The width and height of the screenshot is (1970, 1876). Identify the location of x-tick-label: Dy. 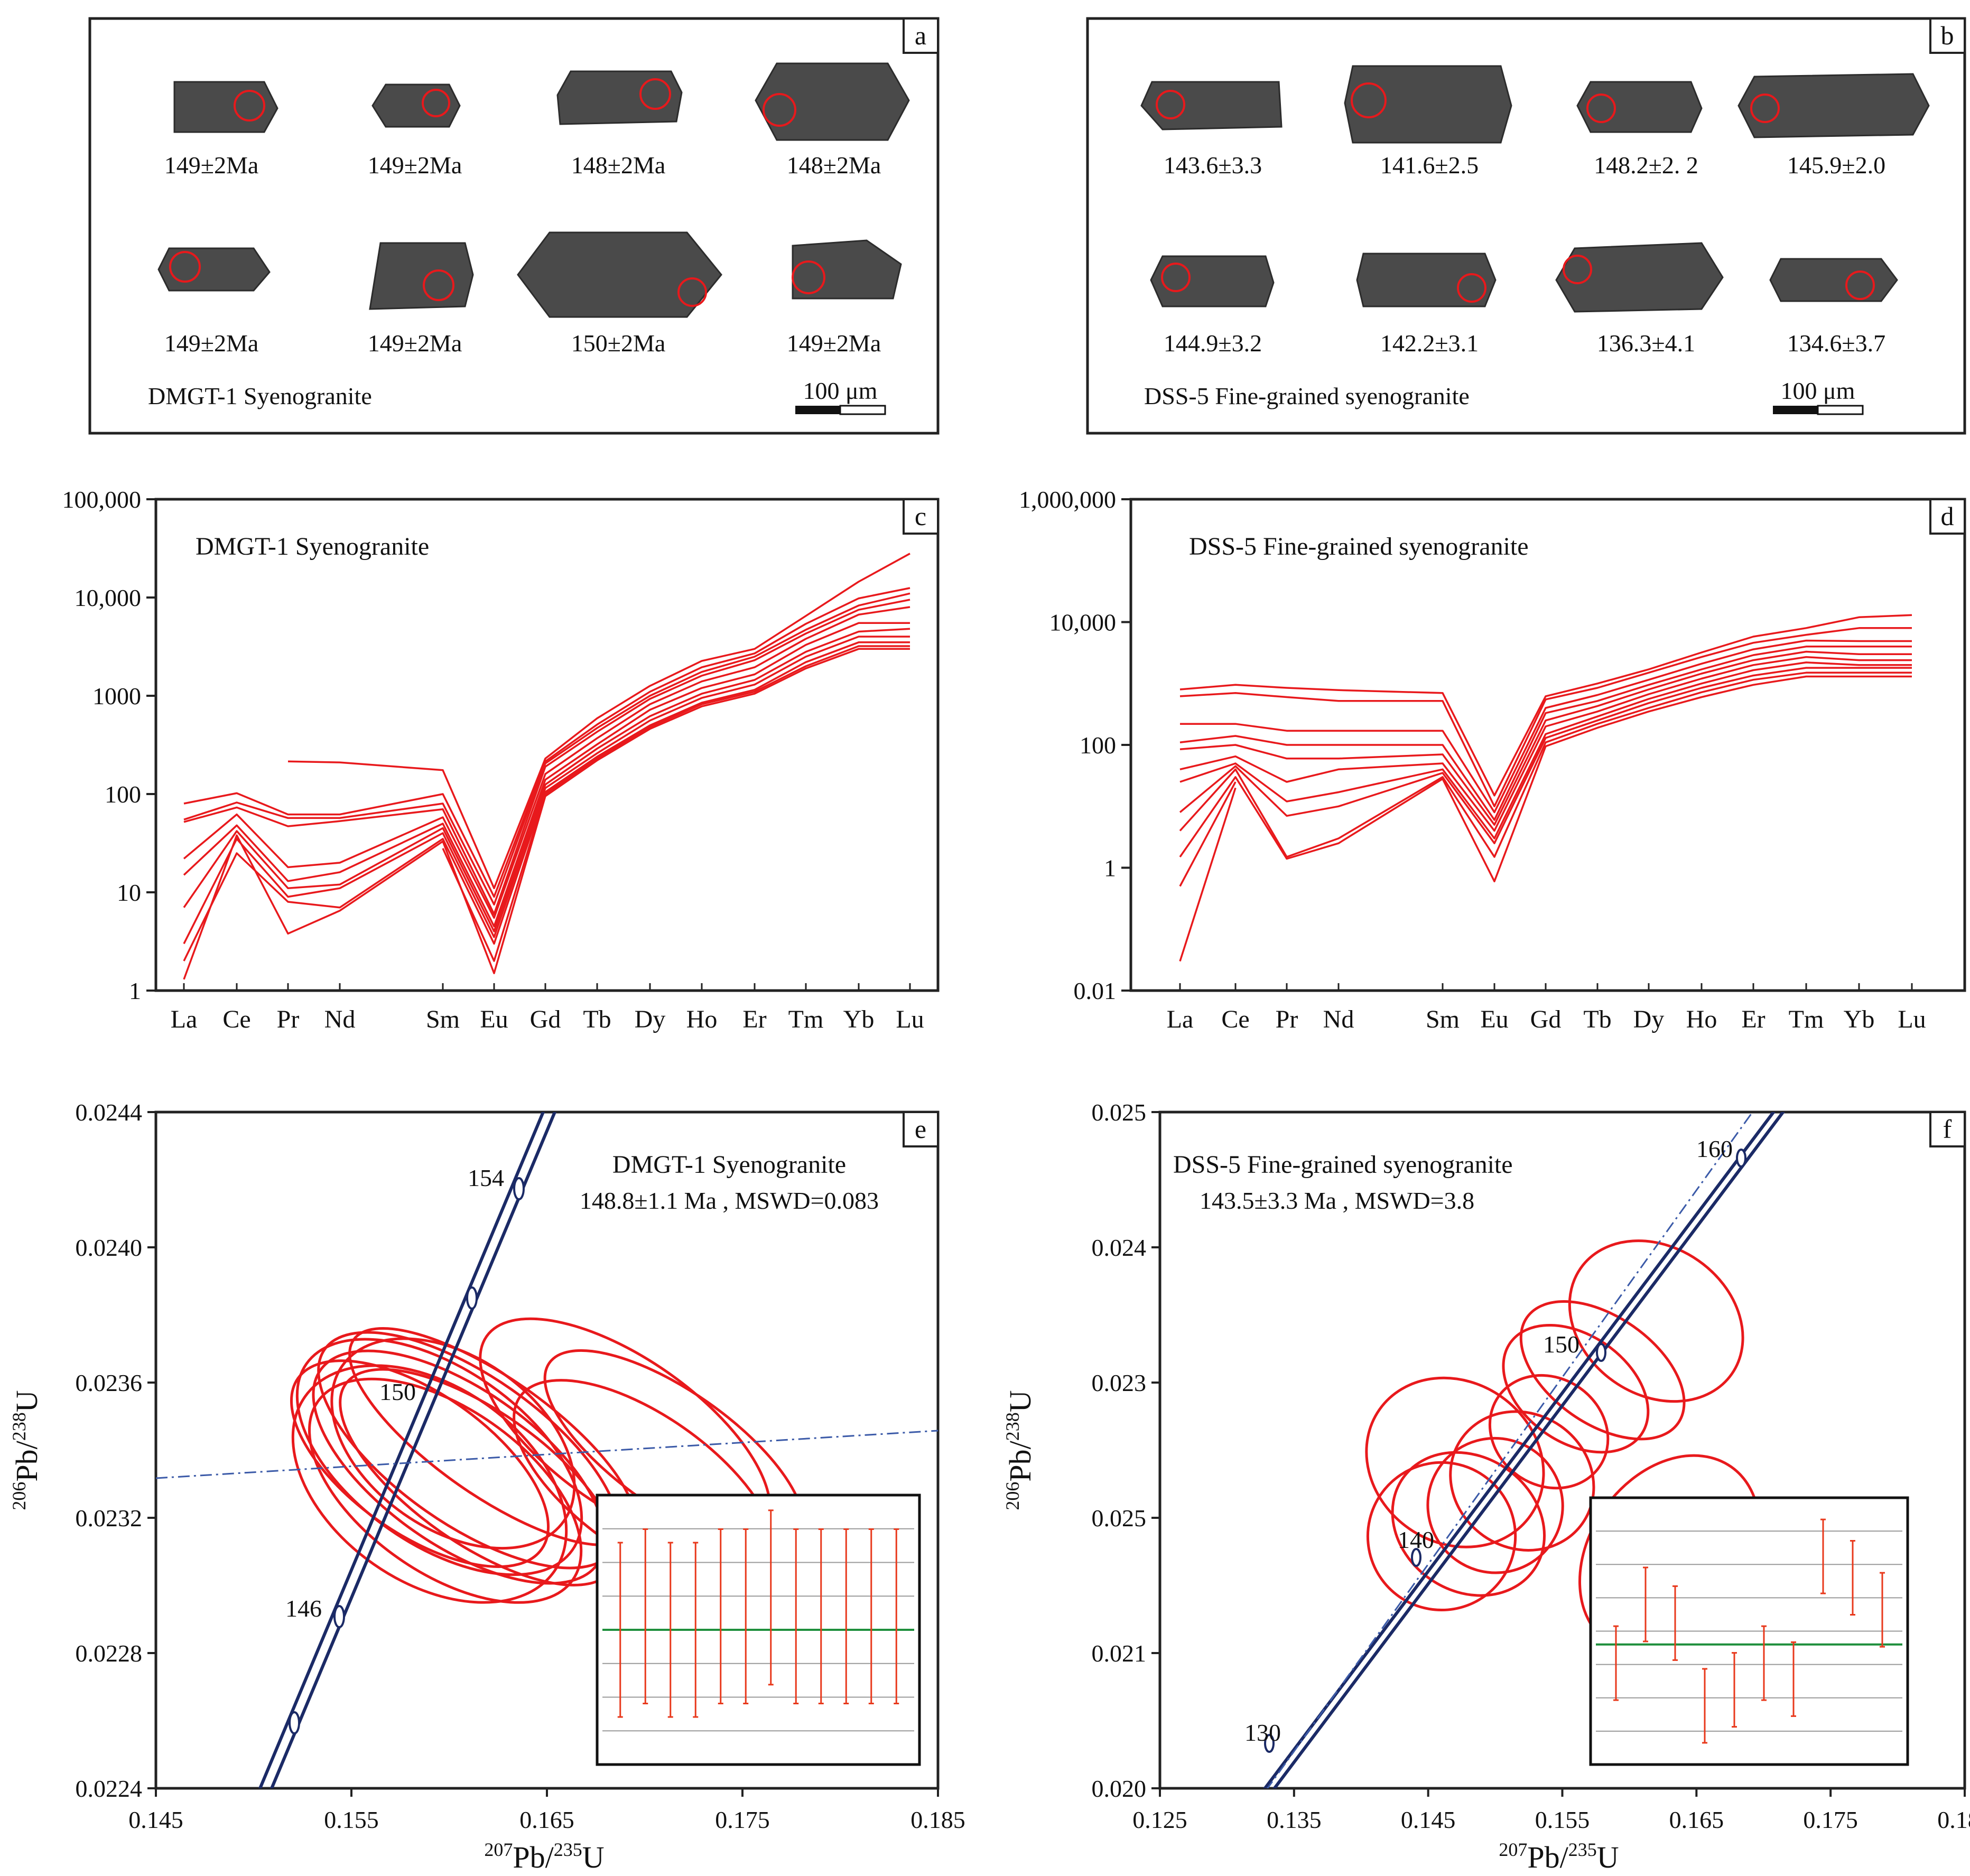
(651, 1019).